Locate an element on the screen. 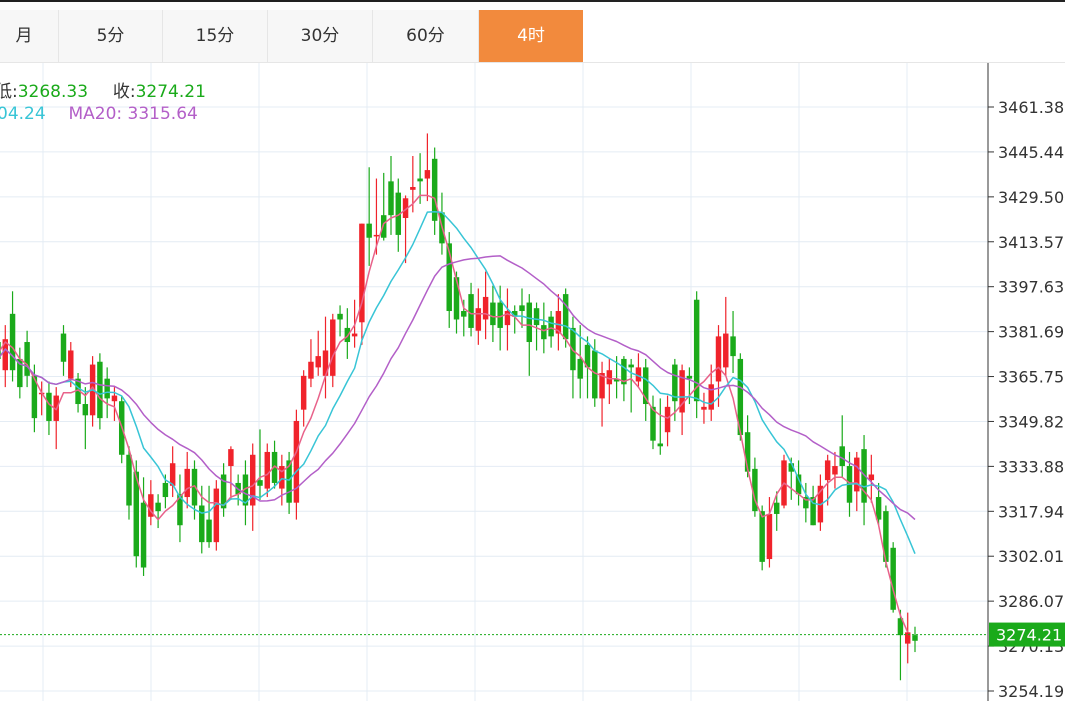 The width and height of the screenshot is (1065, 701). y-tick-label: 3397.63 is located at coordinates (1031, 287).